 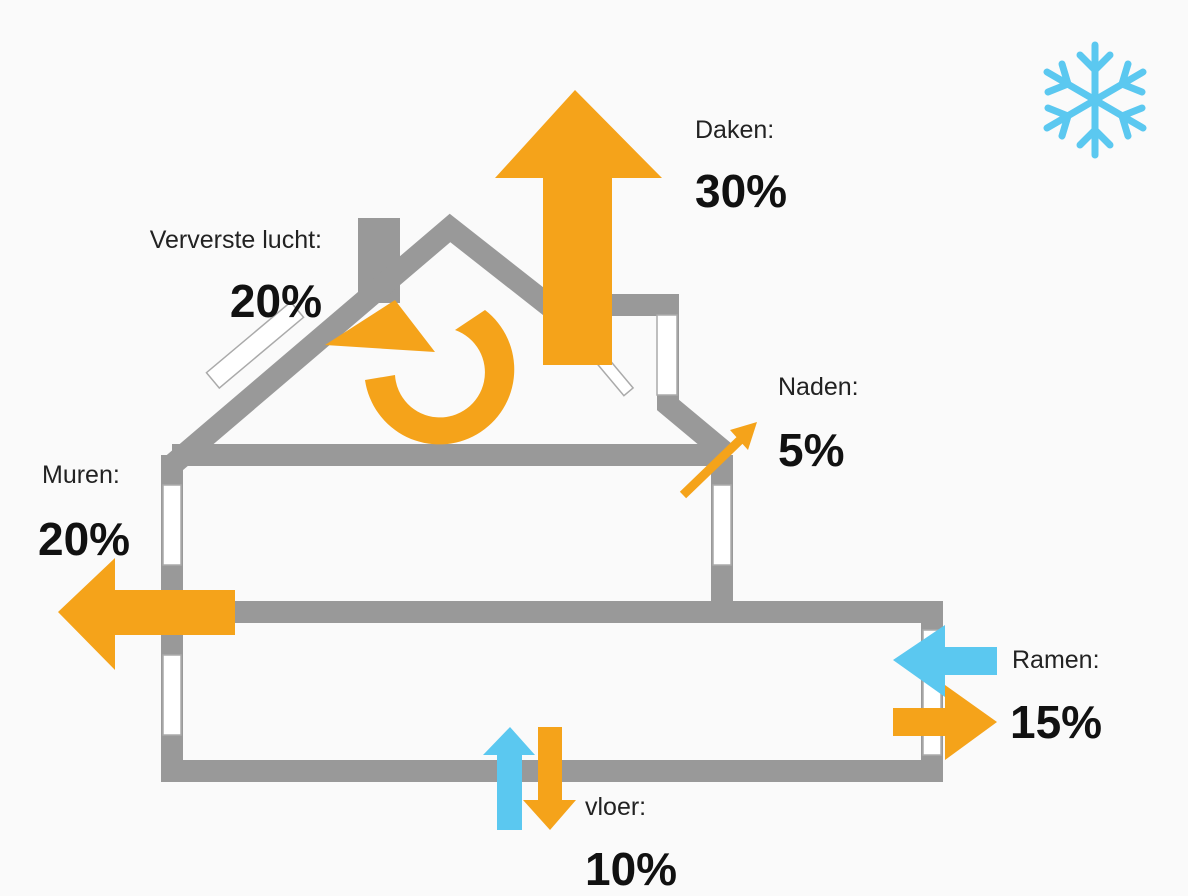 What do you see at coordinates (440, 377) in the screenshot?
I see `circular-arrow-body` at bounding box center [440, 377].